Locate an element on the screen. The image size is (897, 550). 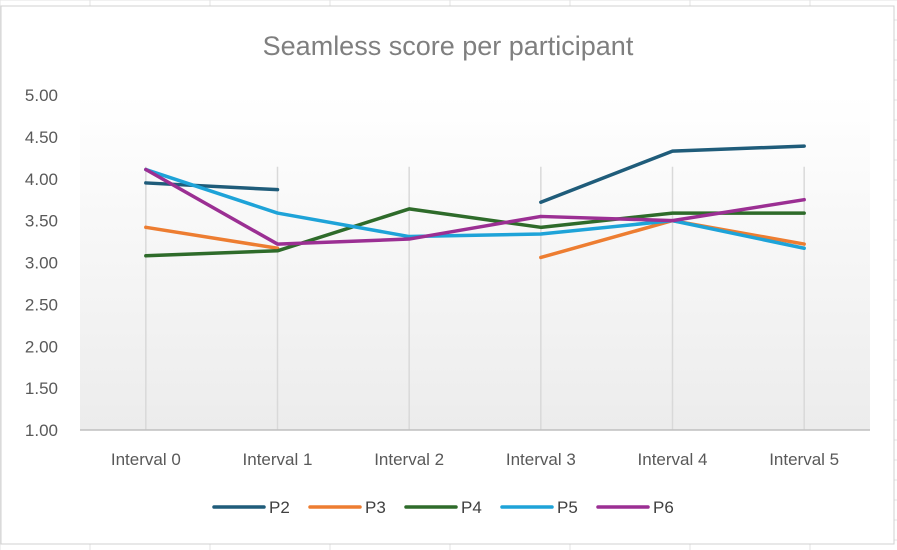
legend-label: P6 is located at coordinates (663, 507).